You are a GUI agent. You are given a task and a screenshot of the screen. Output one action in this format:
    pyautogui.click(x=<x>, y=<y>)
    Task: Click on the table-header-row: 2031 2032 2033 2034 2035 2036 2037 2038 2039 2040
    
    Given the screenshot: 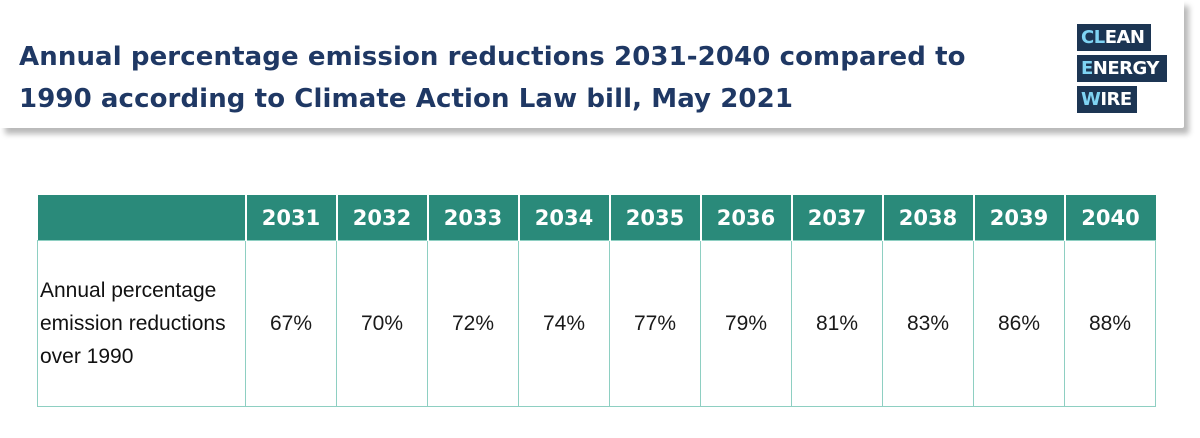 What is the action you would take?
    pyautogui.click(x=596, y=218)
    